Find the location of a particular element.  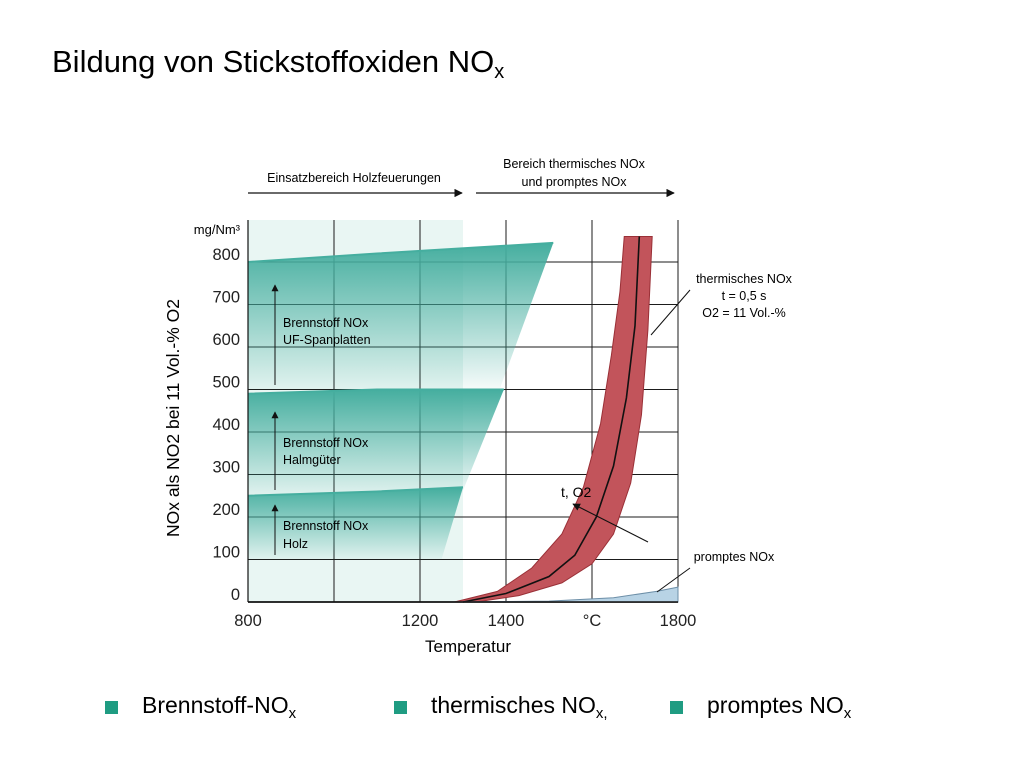

slide-title-subscript: x is located at coordinates (499, 72).